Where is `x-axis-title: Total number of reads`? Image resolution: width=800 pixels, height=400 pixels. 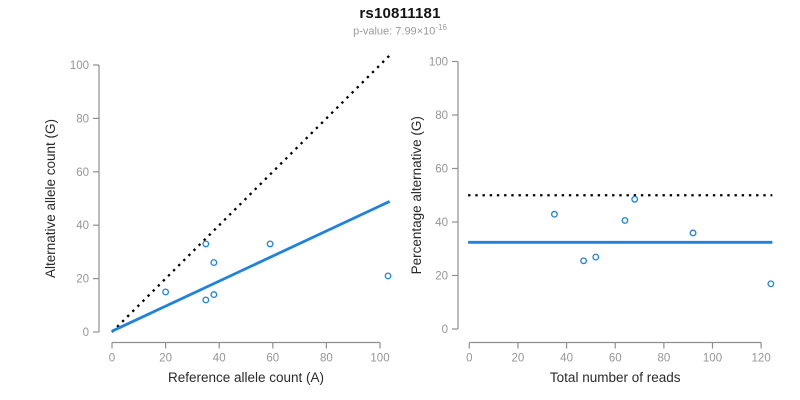 x-axis-title: Total number of reads is located at coordinates (615, 377).